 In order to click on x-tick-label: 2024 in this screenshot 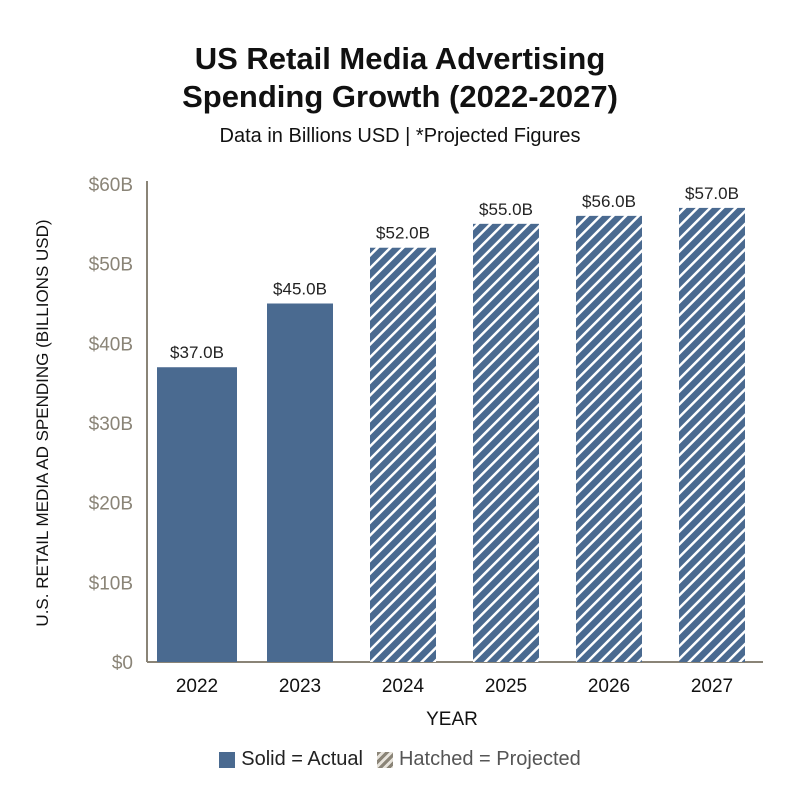, I will do `click(403, 686)`.